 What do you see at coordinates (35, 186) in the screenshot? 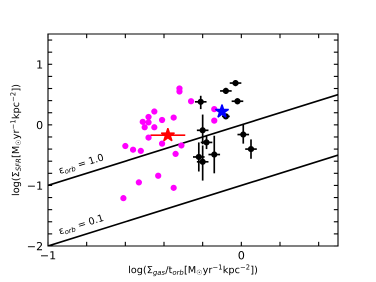
I see `y-tick-label: −1` at bounding box center [35, 186].